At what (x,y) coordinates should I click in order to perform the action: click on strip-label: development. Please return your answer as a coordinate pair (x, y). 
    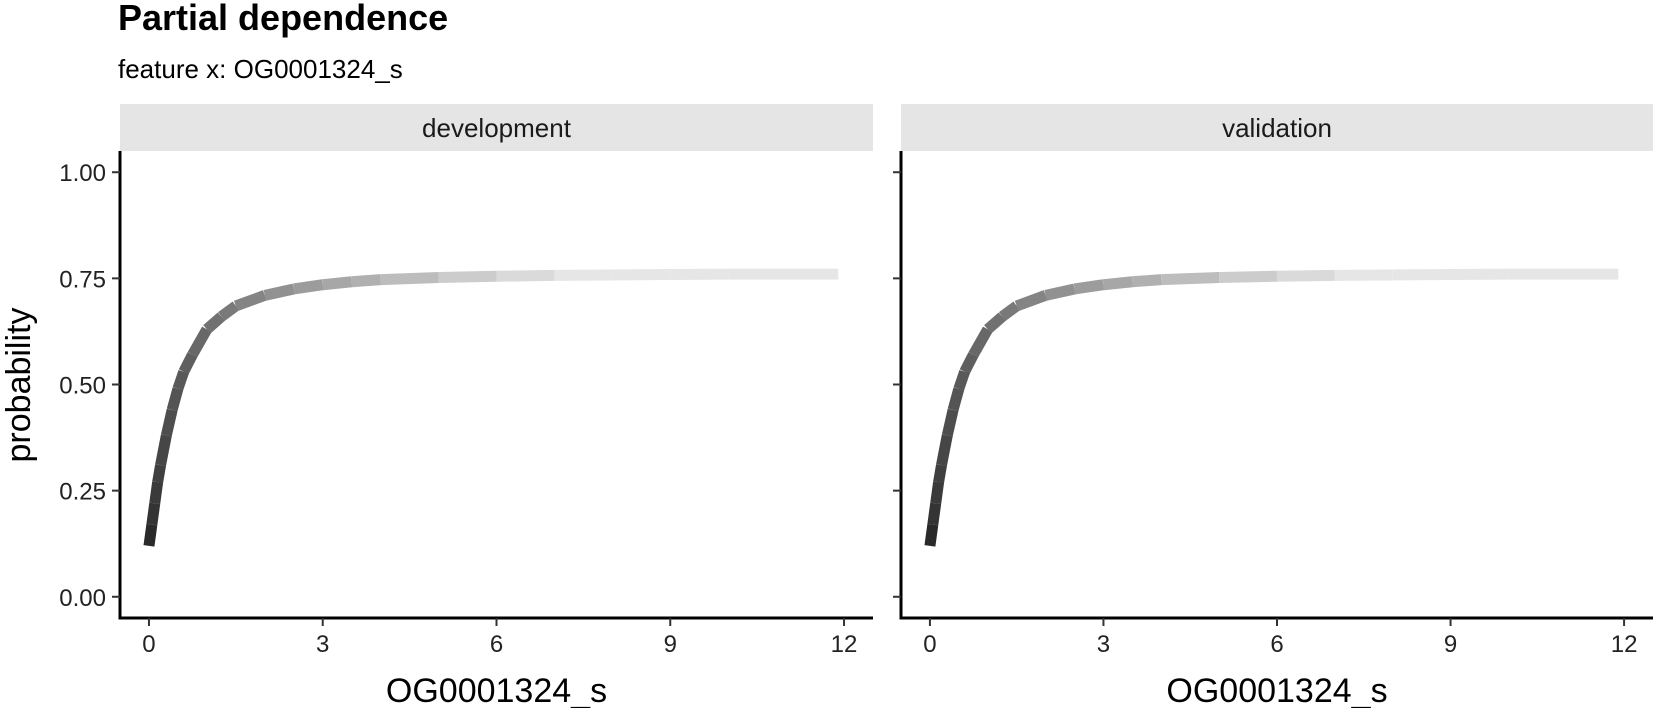
    Looking at the image, I should click on (497, 128).